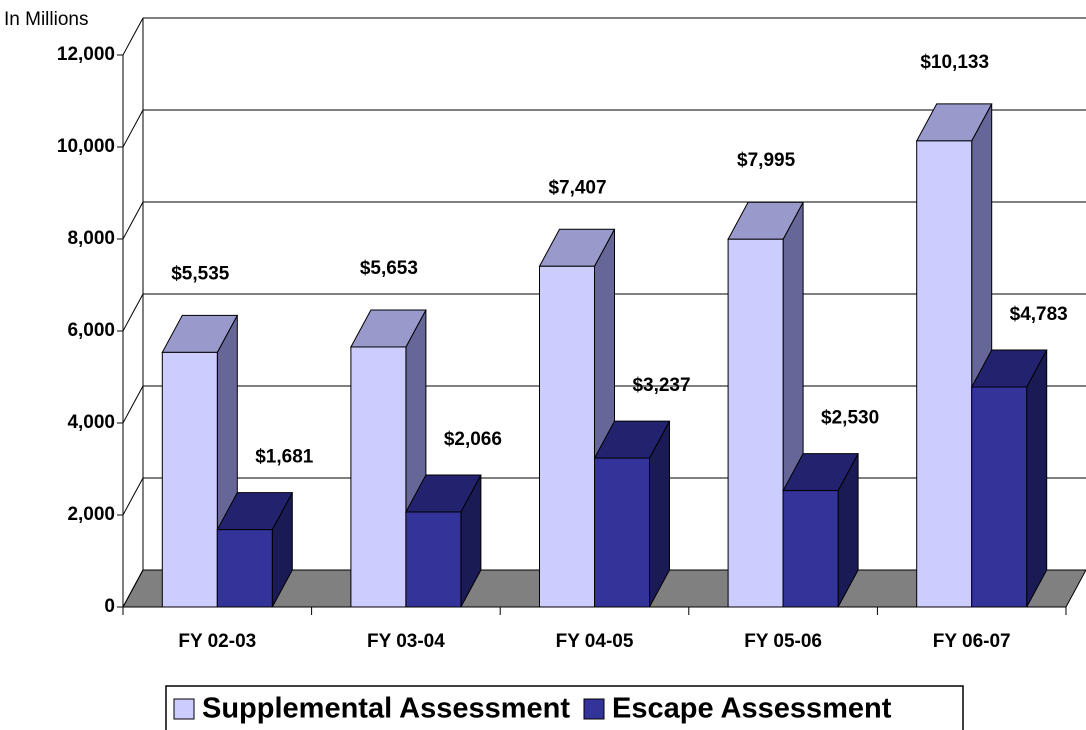 This screenshot has width=1086, height=730. Describe the element at coordinates (473, 439) in the screenshot. I see `value-label: $2,066` at that location.